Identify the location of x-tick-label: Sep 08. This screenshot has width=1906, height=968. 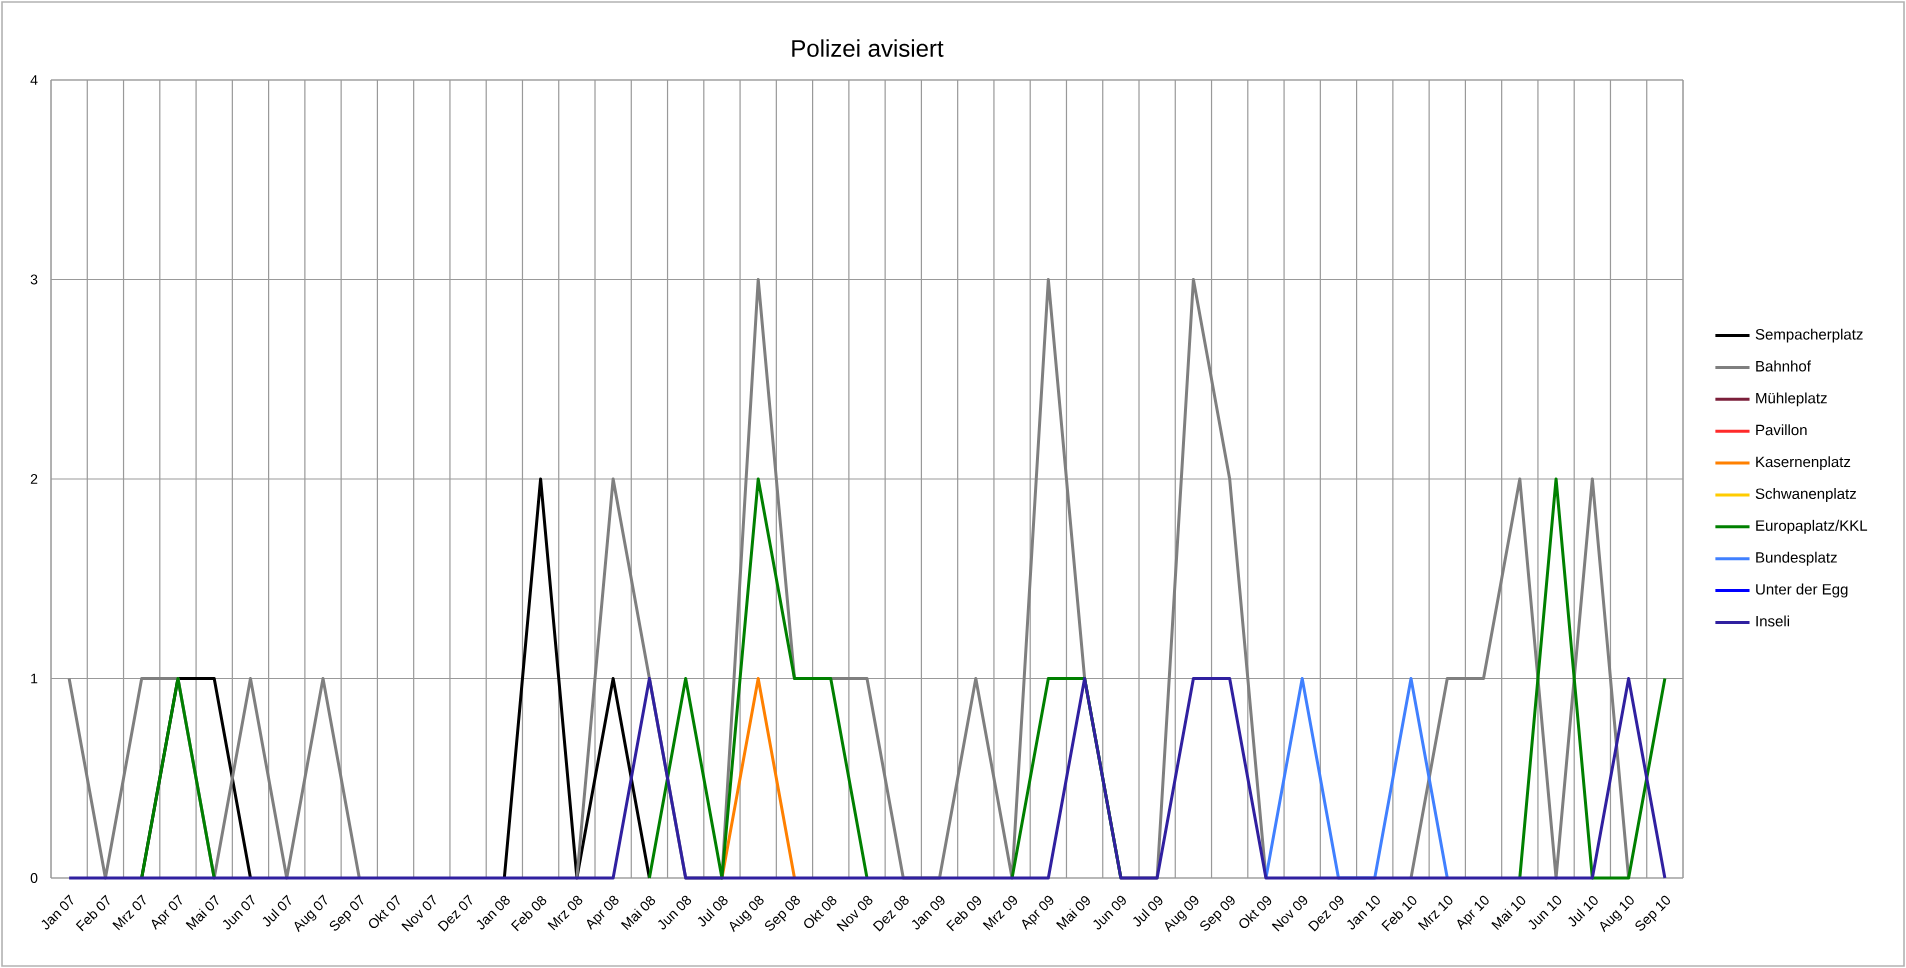
(782, 913).